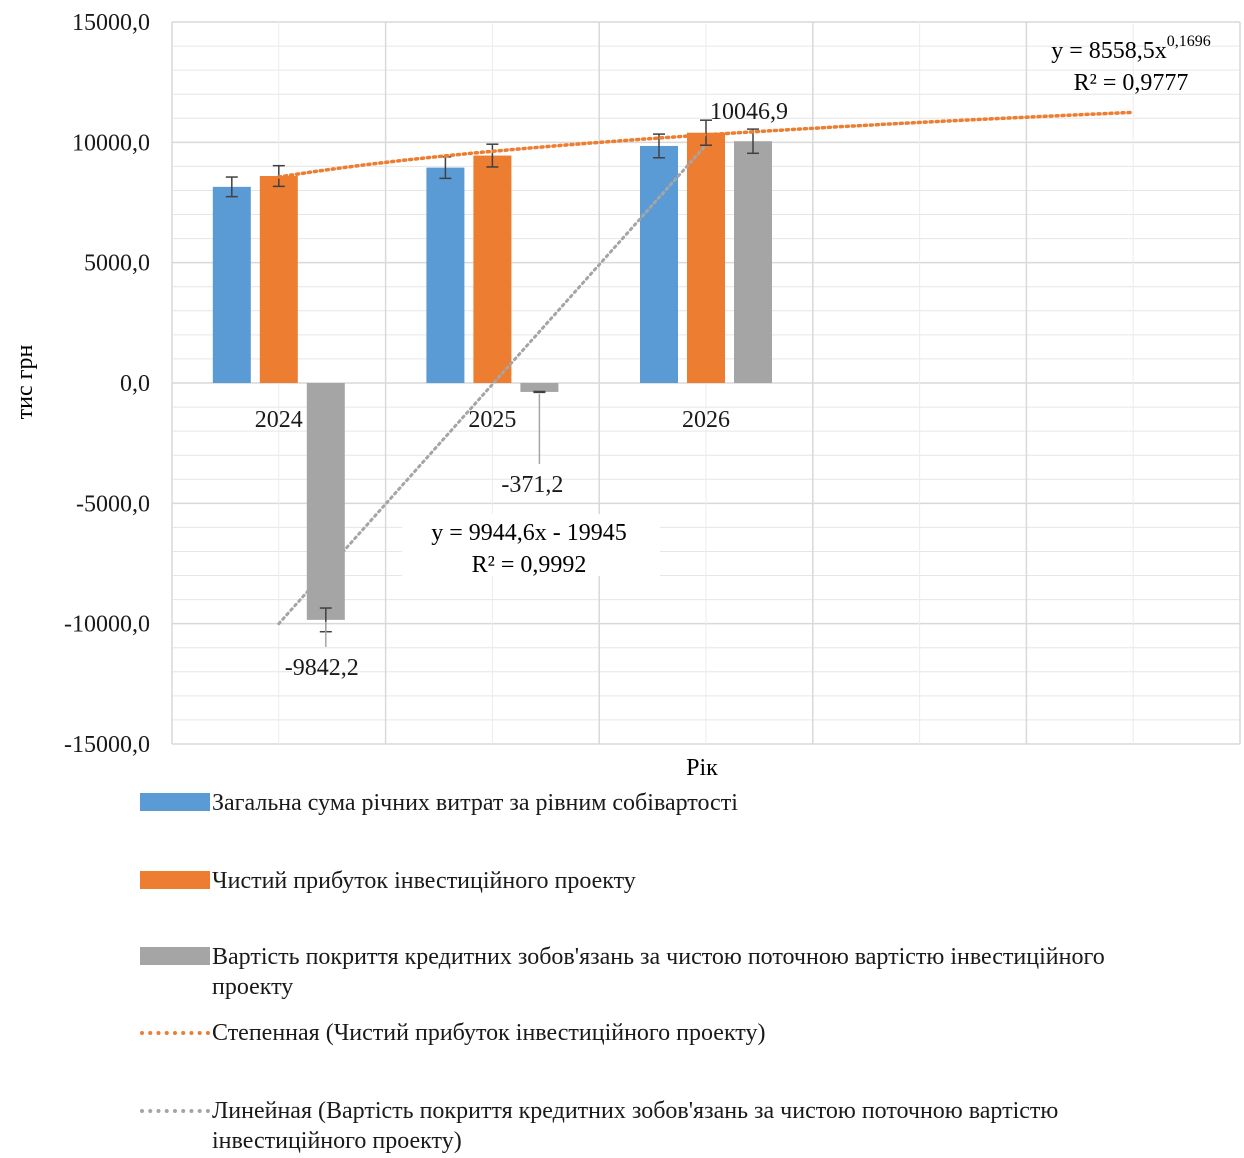  I want to click on y-tick-label: -5000,0, so click(113, 504).